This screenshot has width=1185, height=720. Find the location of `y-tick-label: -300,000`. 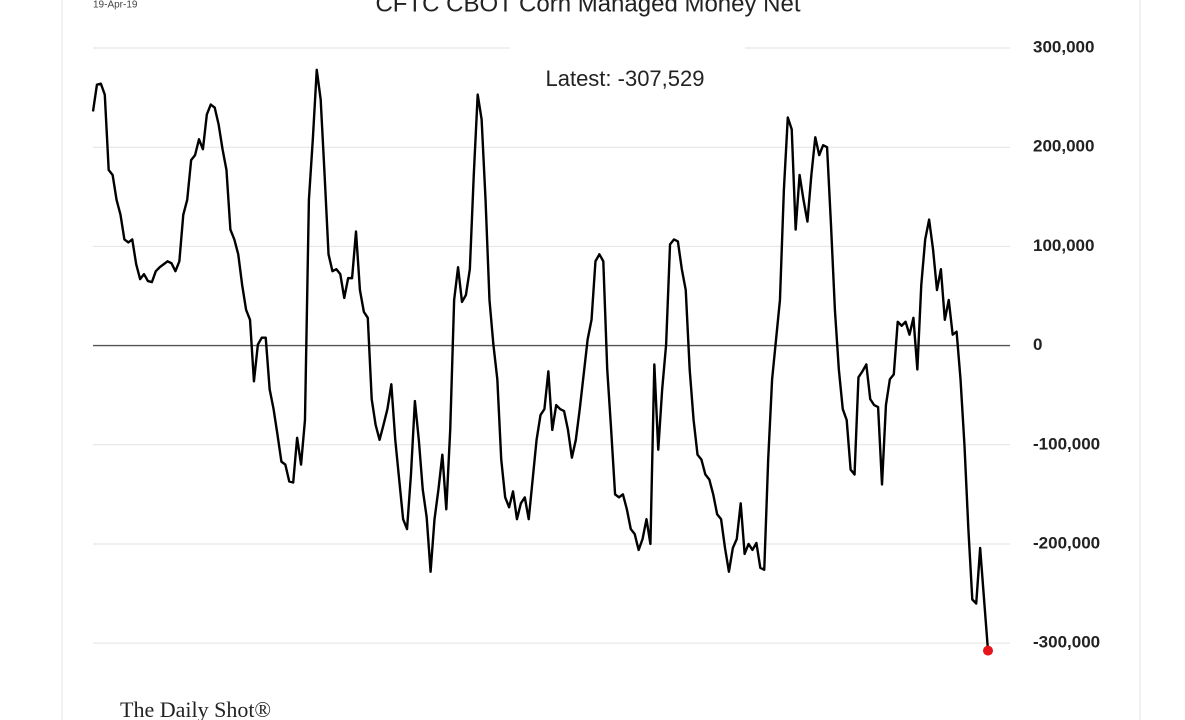

y-tick-label: -300,000 is located at coordinates (1066, 642).